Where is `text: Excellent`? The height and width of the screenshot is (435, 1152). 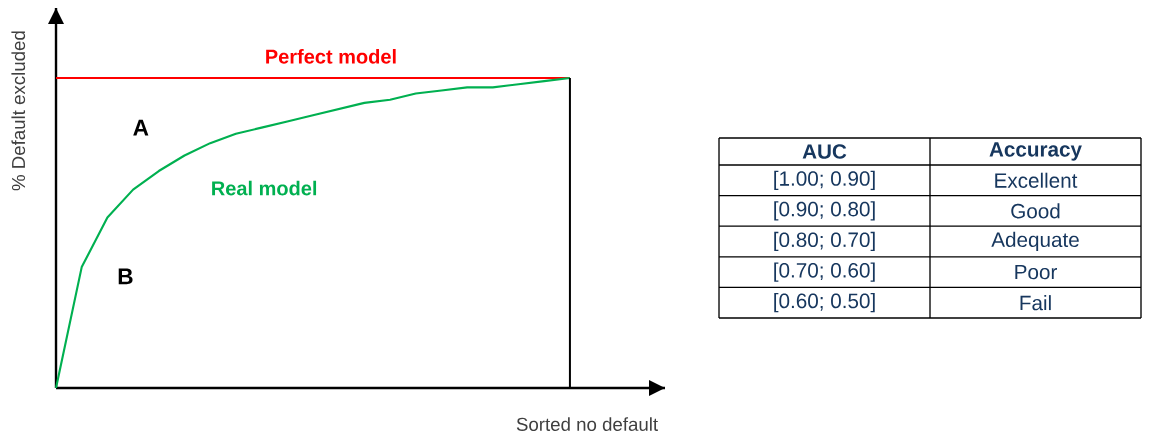
text: Excellent is located at coordinates (1036, 180).